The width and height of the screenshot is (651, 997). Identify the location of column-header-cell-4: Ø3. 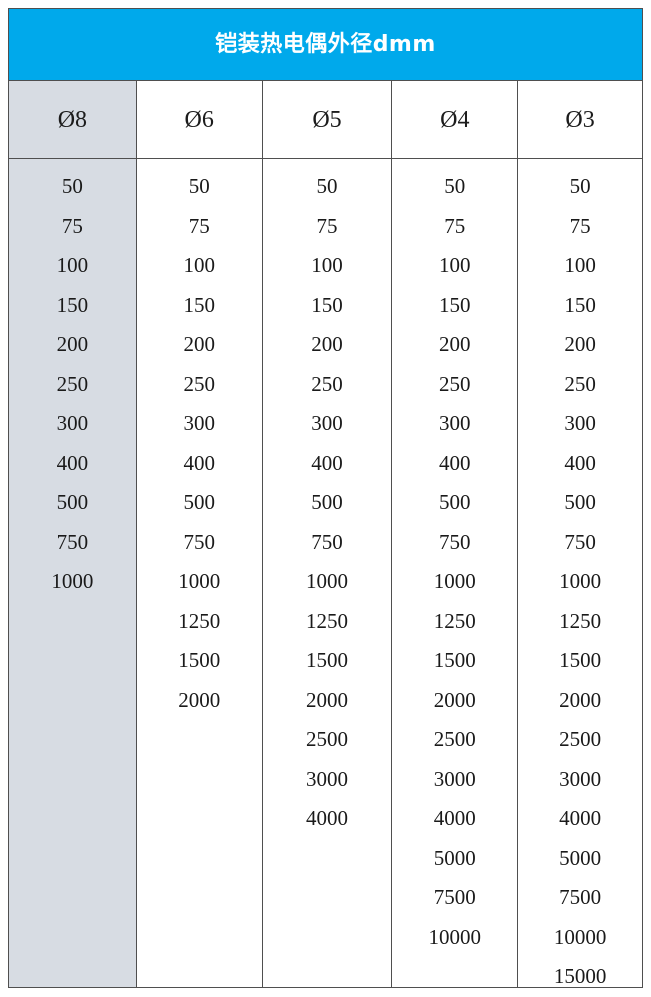
(580, 120).